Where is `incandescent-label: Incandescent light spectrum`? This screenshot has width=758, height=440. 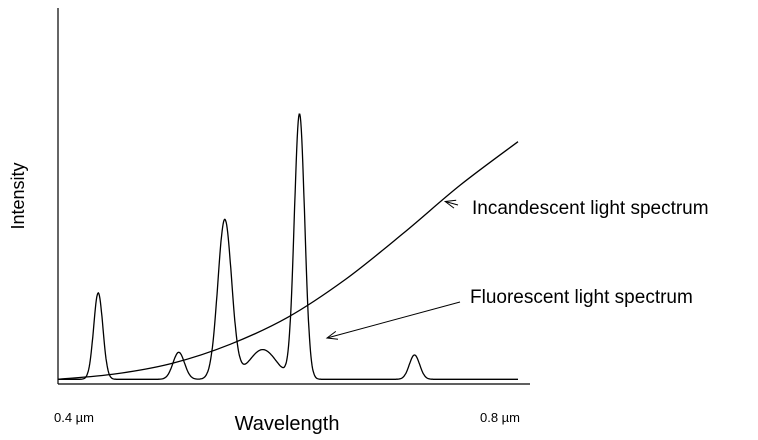 incandescent-label: Incandescent light spectrum is located at coordinates (590, 208).